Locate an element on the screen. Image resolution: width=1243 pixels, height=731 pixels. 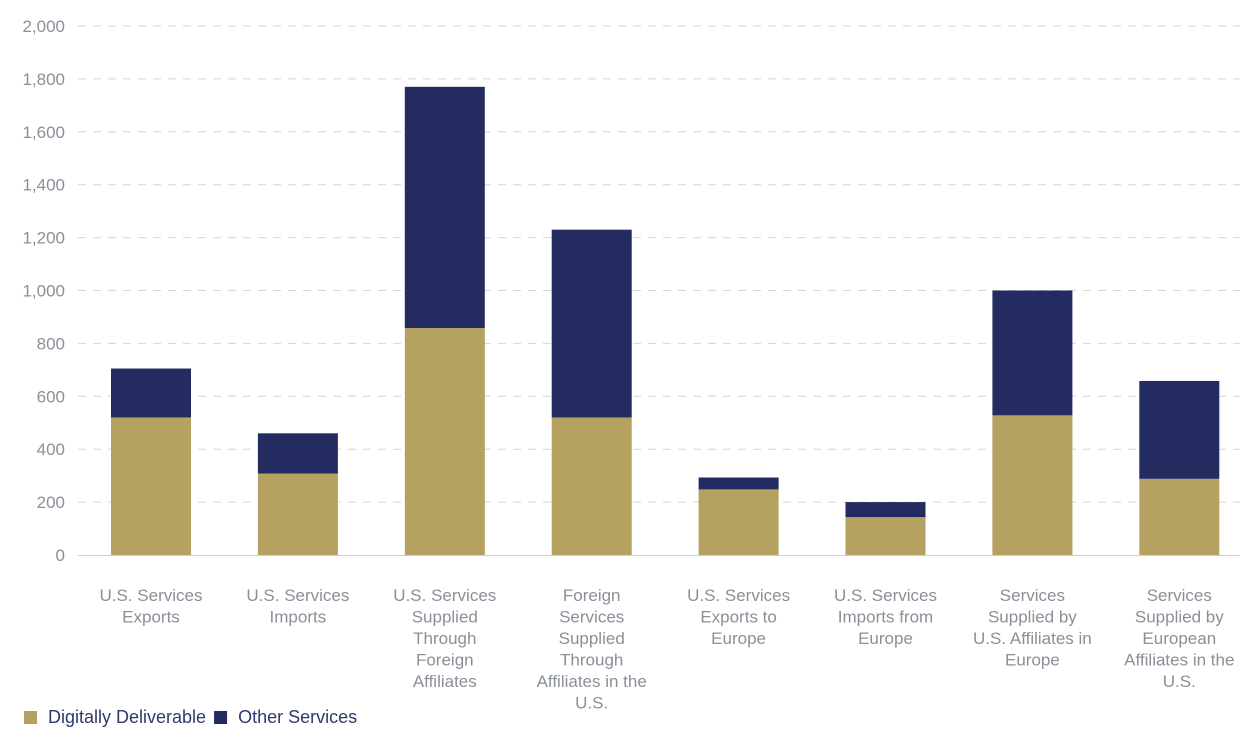
legend: Digitally Deliverable Other Services is located at coordinates (190, 717).